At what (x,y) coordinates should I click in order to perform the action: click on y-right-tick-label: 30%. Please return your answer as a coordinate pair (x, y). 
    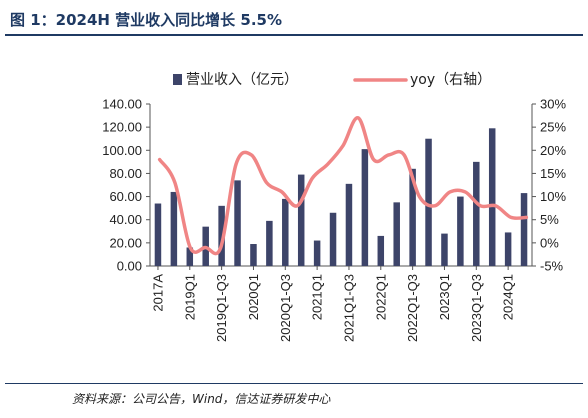
    Looking at the image, I should click on (553, 104).